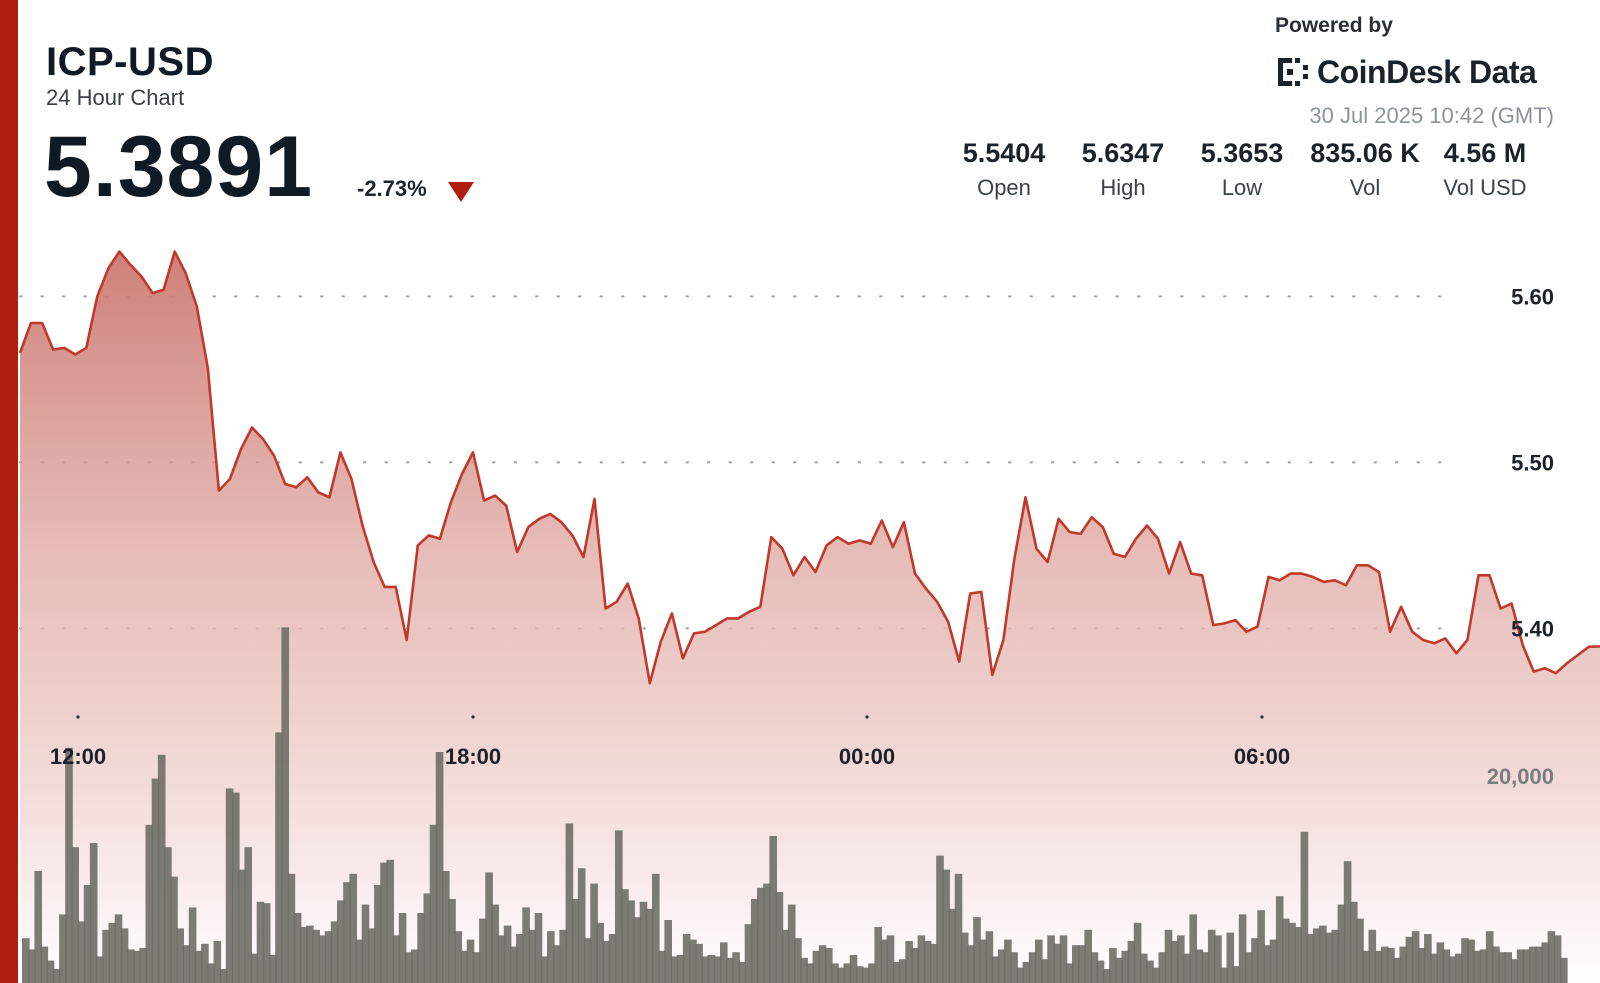  Describe the element at coordinates (1262, 756) in the screenshot. I see `x-tick-label: 06:00` at that location.